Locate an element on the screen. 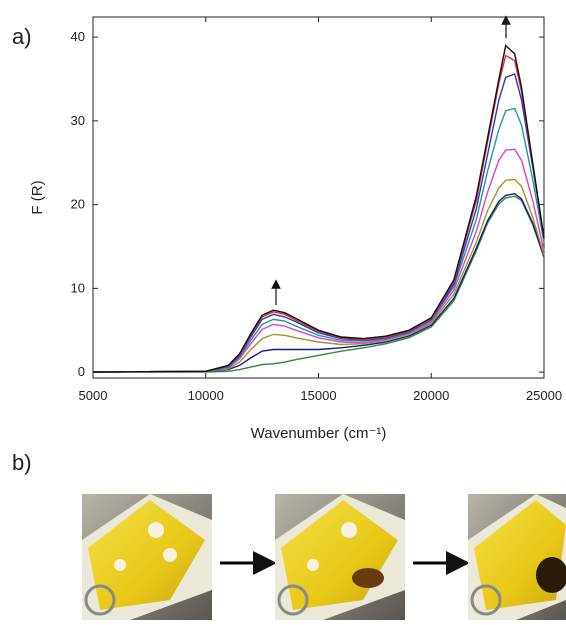  x-tick-label: 25000 is located at coordinates (544, 395).